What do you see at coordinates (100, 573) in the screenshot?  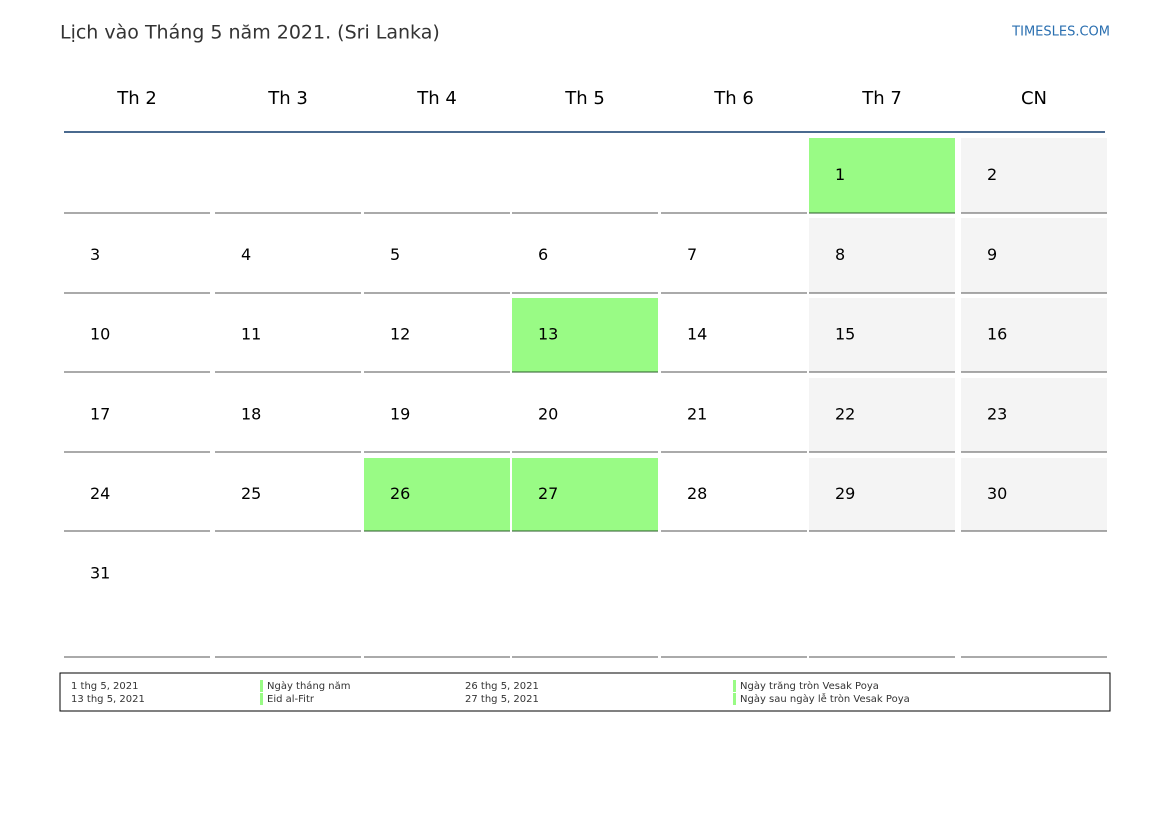 I see `day-number: 31` at bounding box center [100, 573].